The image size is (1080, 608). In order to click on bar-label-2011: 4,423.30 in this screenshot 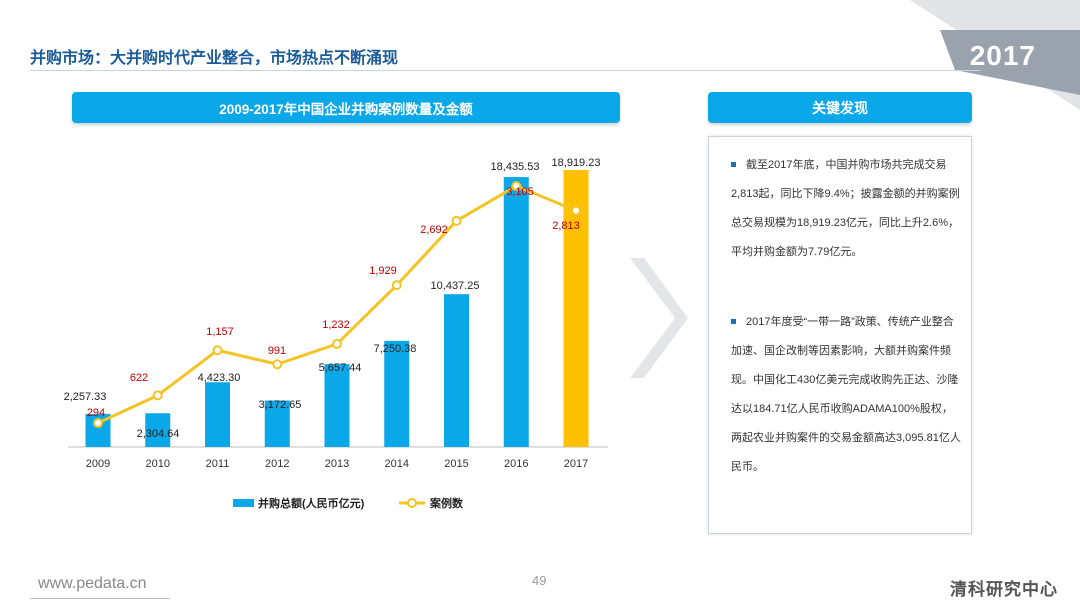, I will do `click(219, 378)`.